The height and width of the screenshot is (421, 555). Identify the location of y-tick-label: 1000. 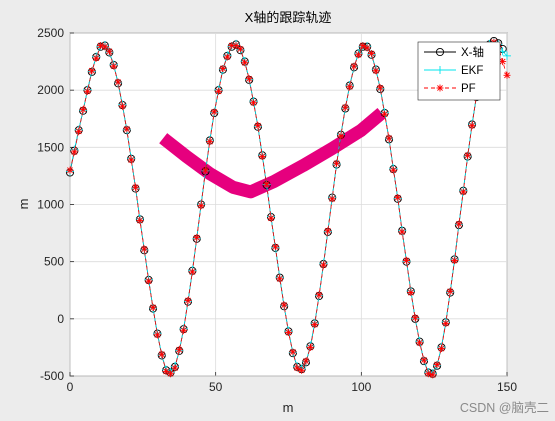
(50, 205).